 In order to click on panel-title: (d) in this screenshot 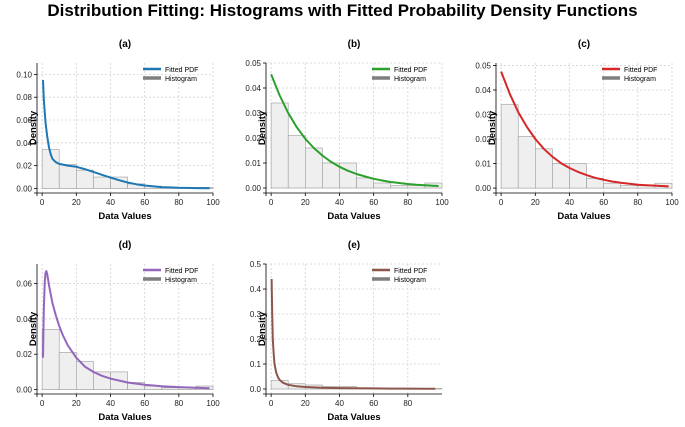, I will do `click(125, 245)`.